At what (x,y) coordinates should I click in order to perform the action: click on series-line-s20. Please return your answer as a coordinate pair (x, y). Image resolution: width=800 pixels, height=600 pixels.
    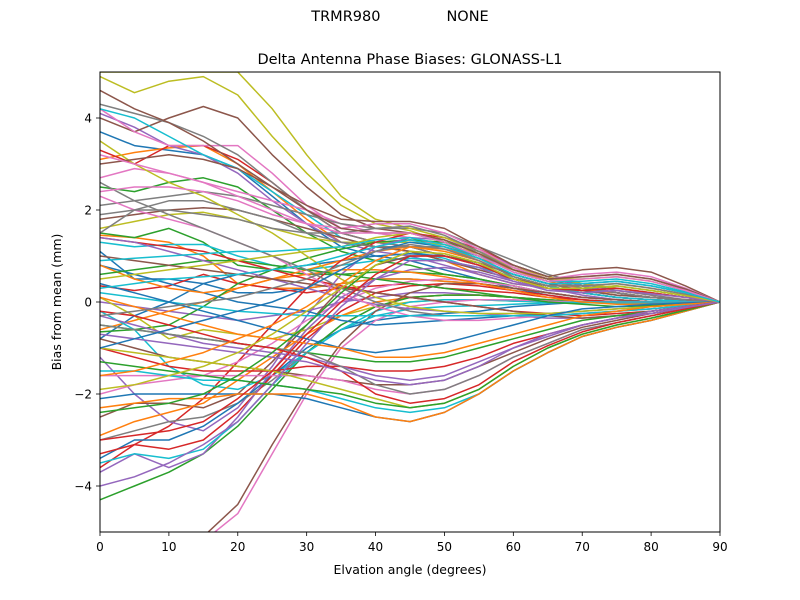
    Looking at the image, I should click on (410, 272).